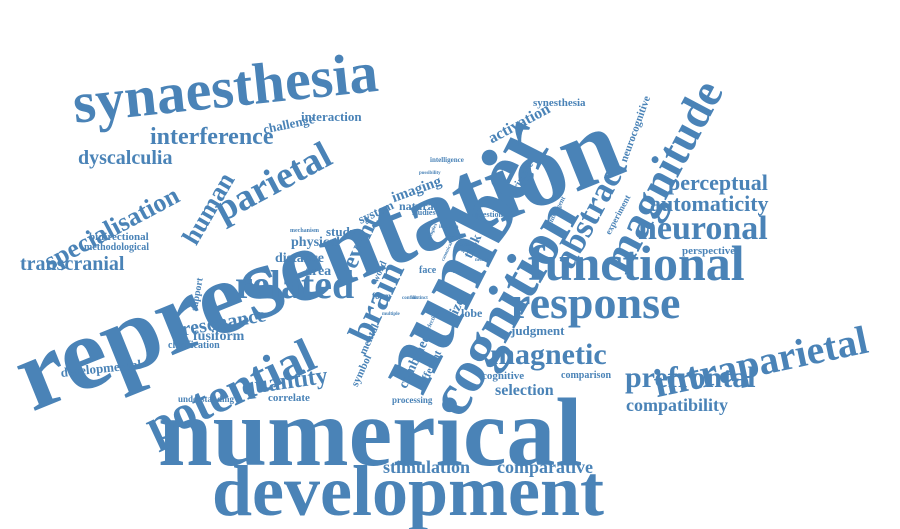 The image size is (900, 529). I want to click on word-neural: neural, so click(482, 260).